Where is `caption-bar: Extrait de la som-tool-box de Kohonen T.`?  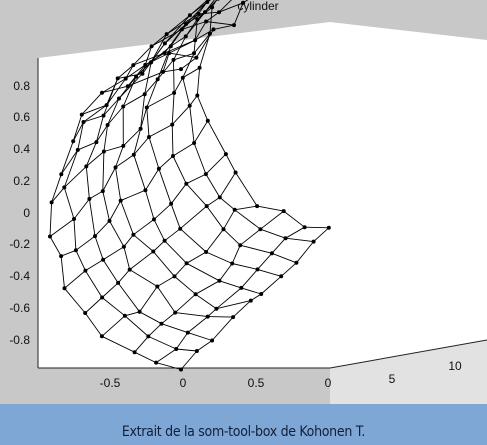 caption-bar: Extrait de la som-tool-box de Kohonen T. is located at coordinates (243, 424).